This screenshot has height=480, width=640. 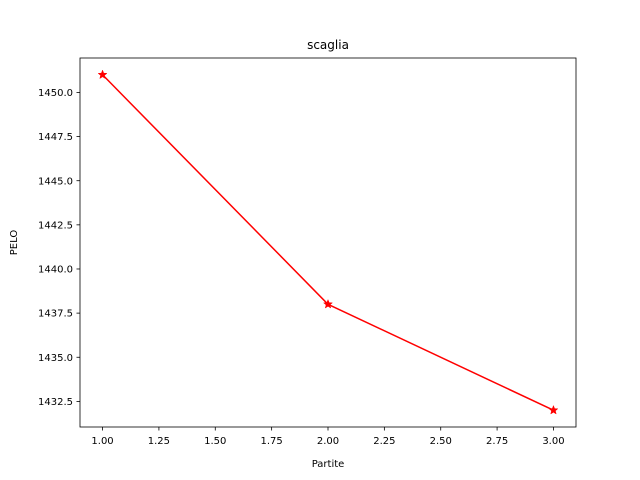 I want to click on y-axis-title: PELO, so click(x=14, y=243).